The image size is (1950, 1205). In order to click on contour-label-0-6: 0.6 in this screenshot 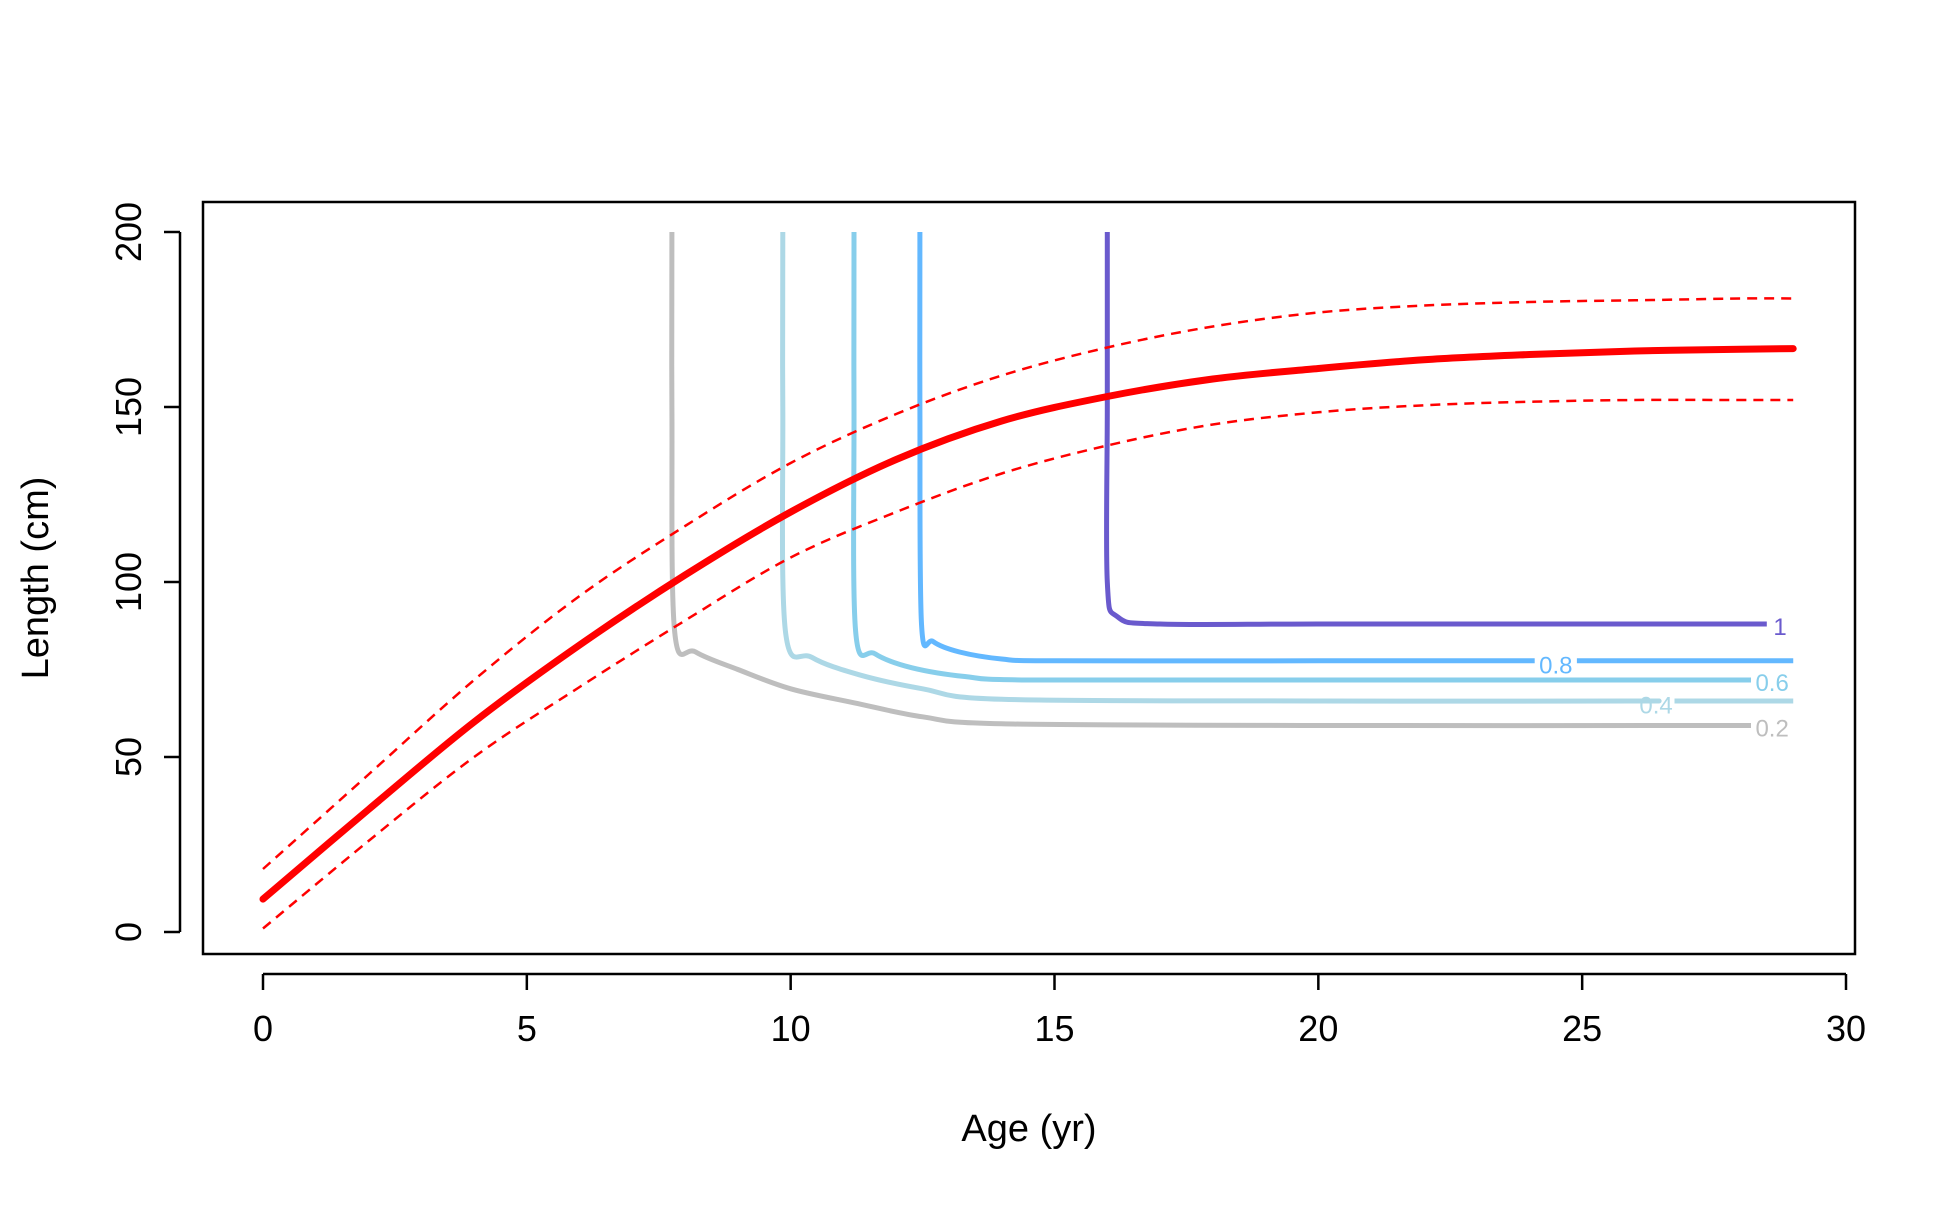, I will do `click(1771, 683)`.